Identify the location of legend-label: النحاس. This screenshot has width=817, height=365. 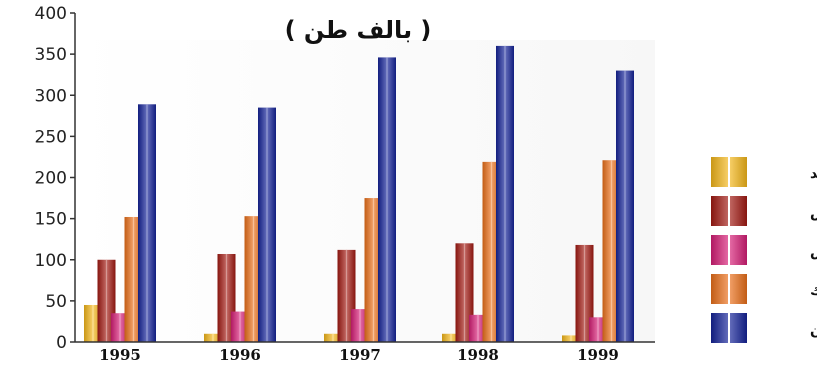
(813, 252).